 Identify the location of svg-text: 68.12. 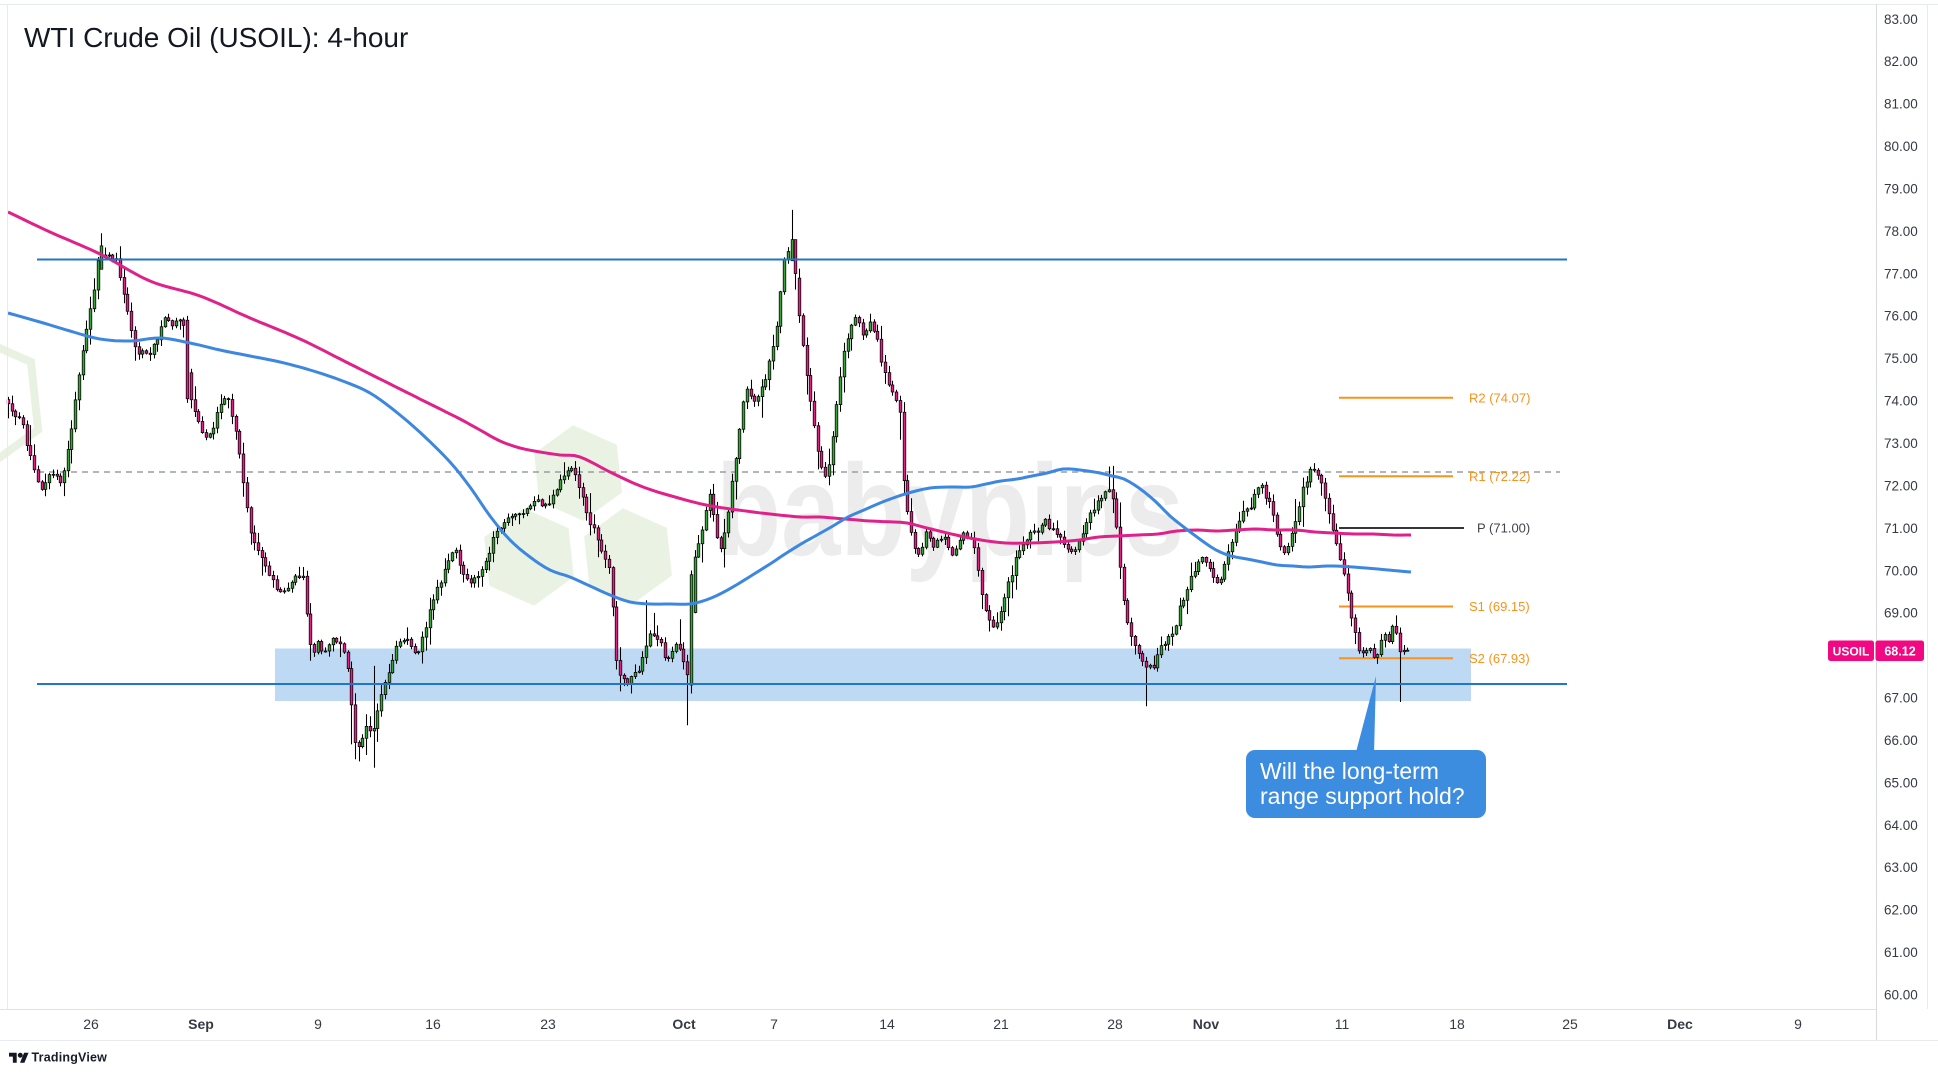
(1899, 652).